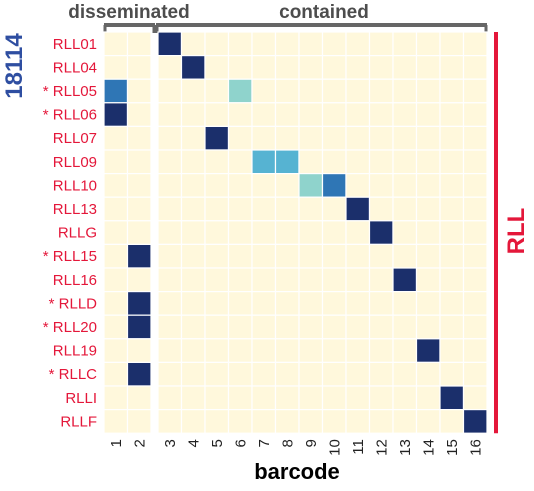 Image resolution: width=534 pixels, height=491 pixels. Describe the element at coordinates (70, 256) in the screenshot. I see `row-label: * RLL15` at that location.